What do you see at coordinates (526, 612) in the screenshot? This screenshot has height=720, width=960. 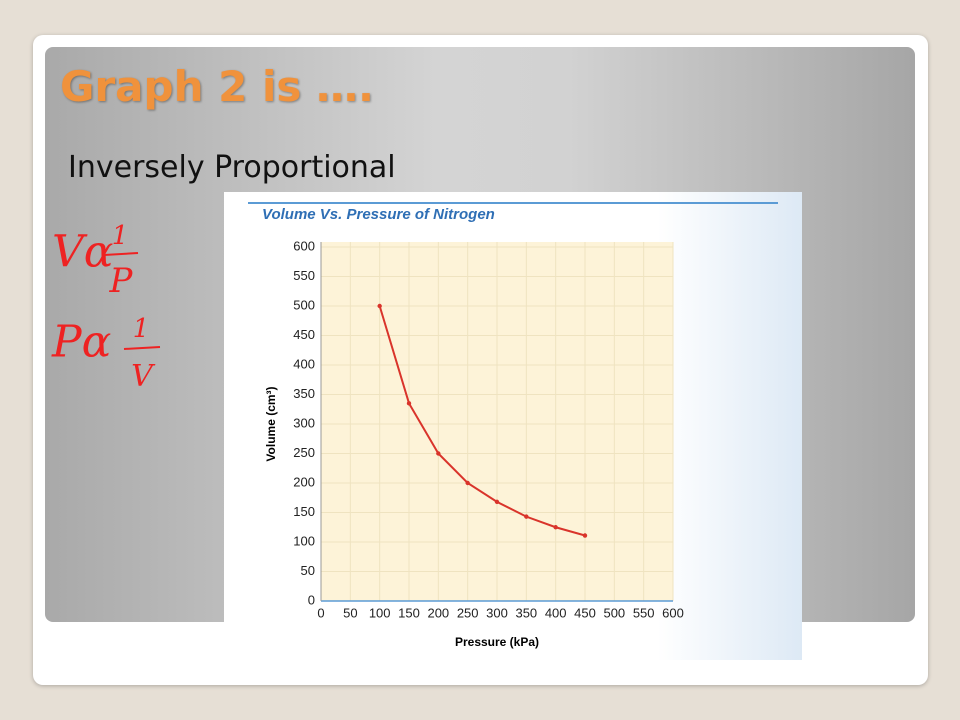 I see `x-tick-label: 350` at bounding box center [526, 612].